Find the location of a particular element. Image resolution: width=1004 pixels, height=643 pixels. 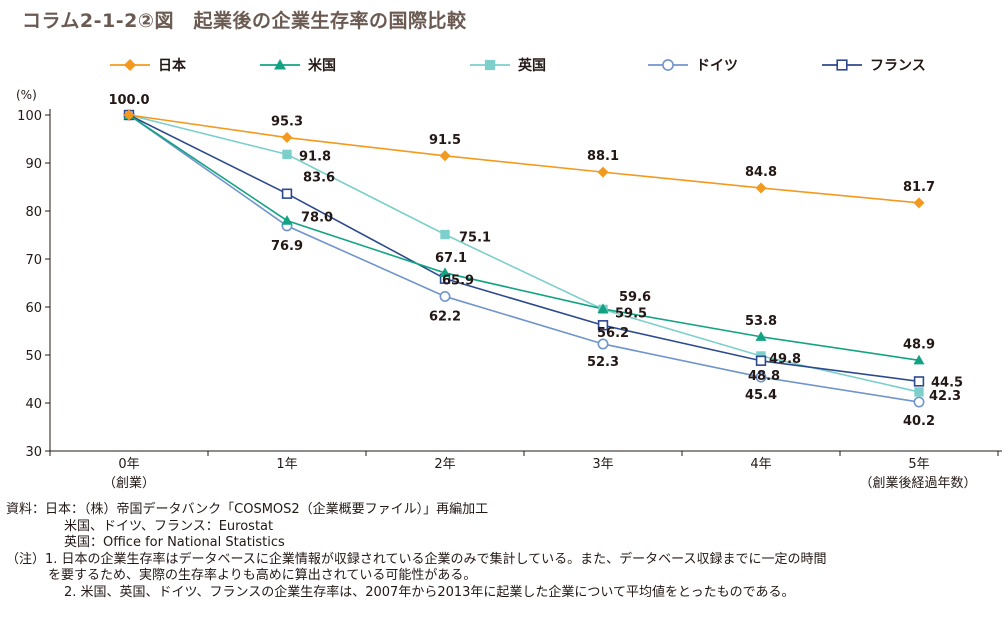

legend-label: 米国 is located at coordinates (322, 65).